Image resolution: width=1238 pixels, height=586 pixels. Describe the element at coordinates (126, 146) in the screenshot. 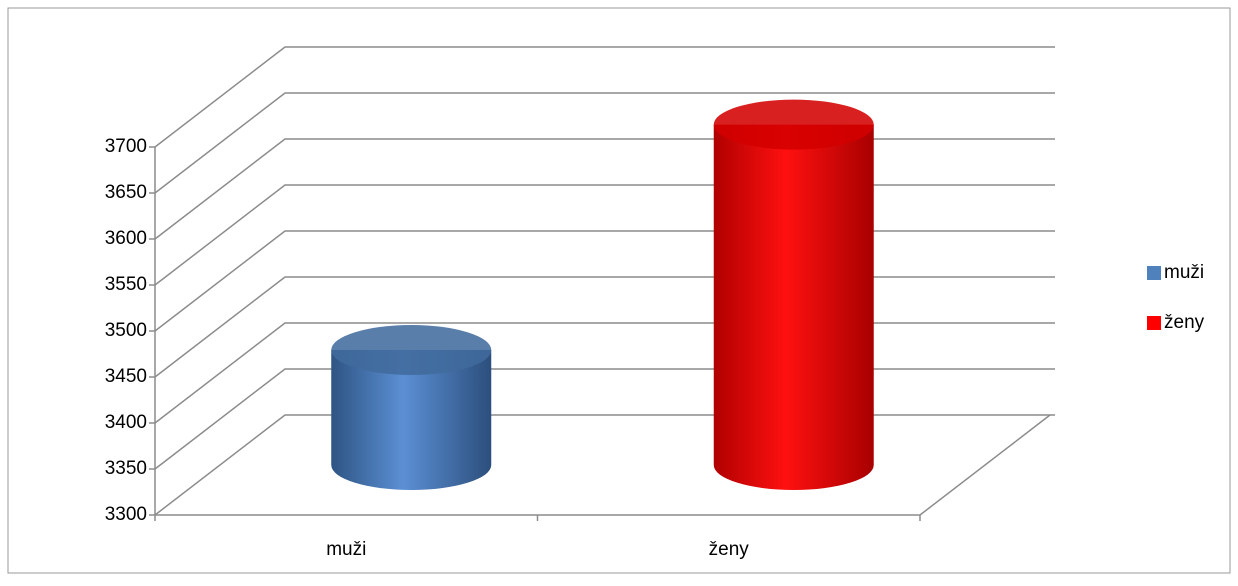

I see `y-tick-label: 3700` at that location.